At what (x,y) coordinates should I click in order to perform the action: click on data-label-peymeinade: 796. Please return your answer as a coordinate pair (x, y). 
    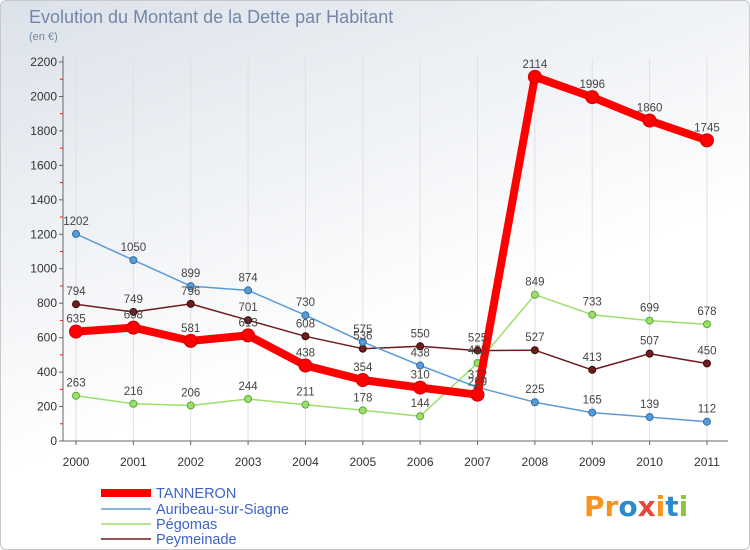
    Looking at the image, I should click on (190, 292).